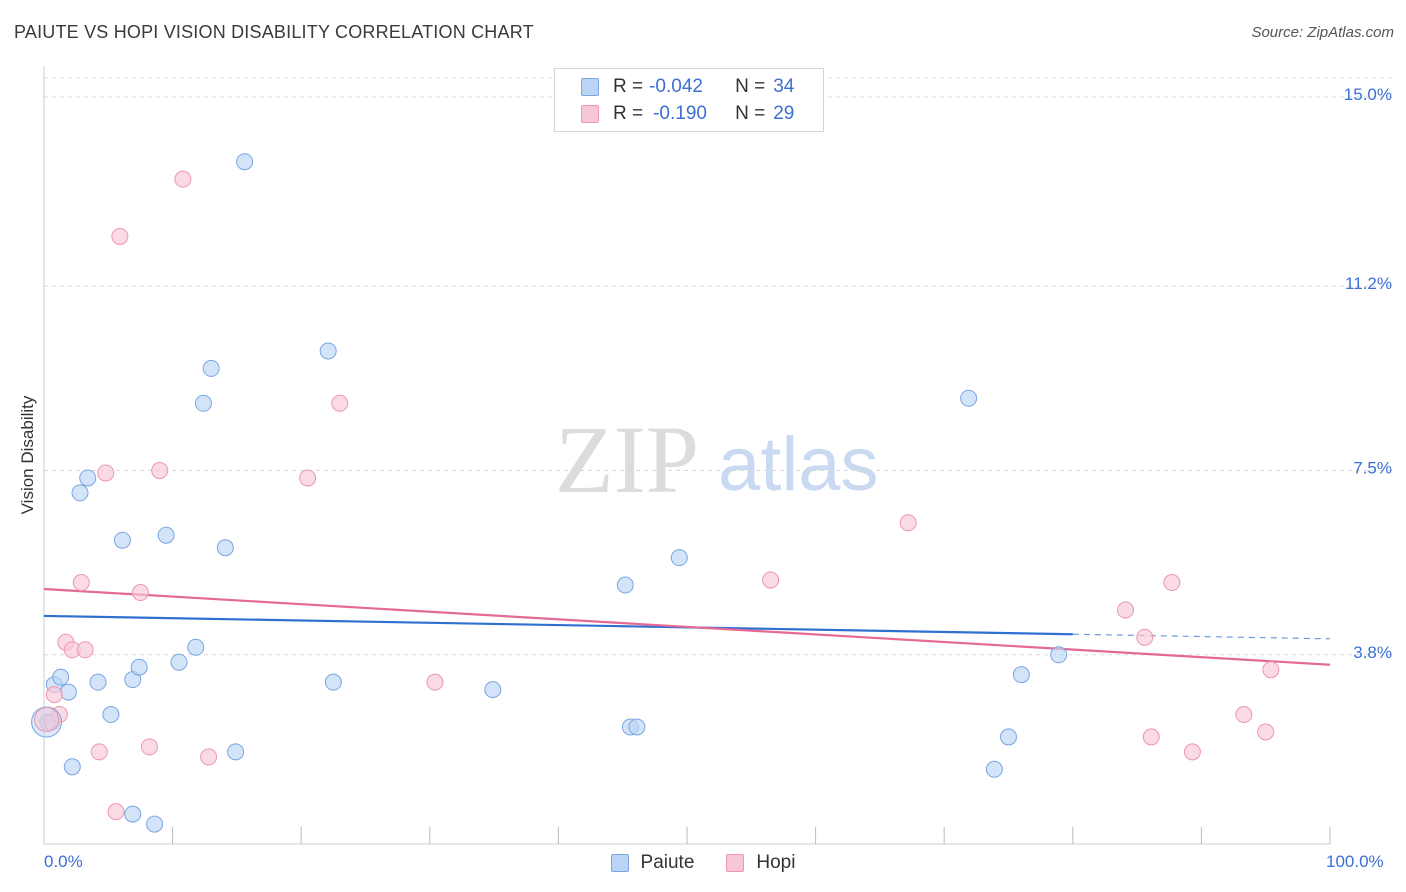  Describe the element at coordinates (1372, 468) in the screenshot. I see `y-tick-label: 7.5%` at that location.